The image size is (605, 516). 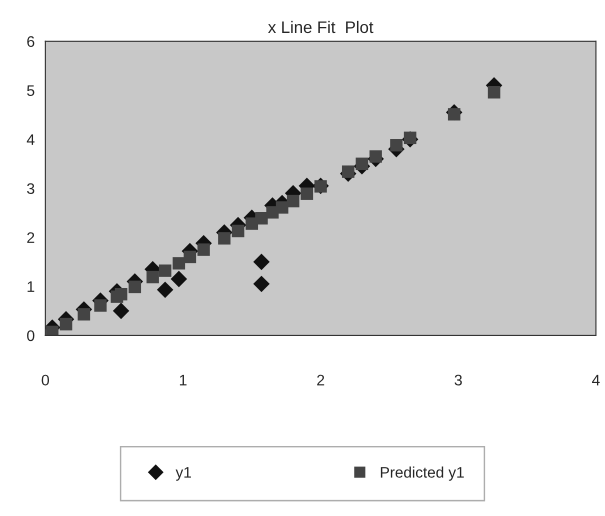 What do you see at coordinates (30, 188) in the screenshot?
I see `y-tick-label: 3` at bounding box center [30, 188].